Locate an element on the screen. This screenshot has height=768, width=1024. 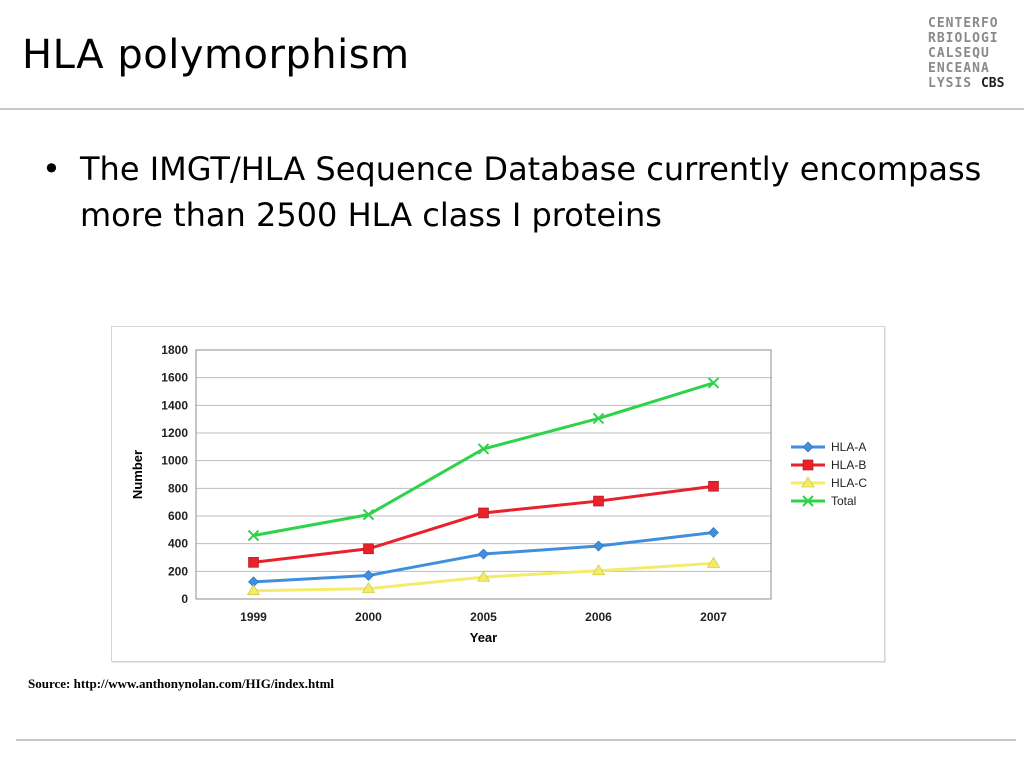
legend-marker-total is located at coordinates (808, 501).